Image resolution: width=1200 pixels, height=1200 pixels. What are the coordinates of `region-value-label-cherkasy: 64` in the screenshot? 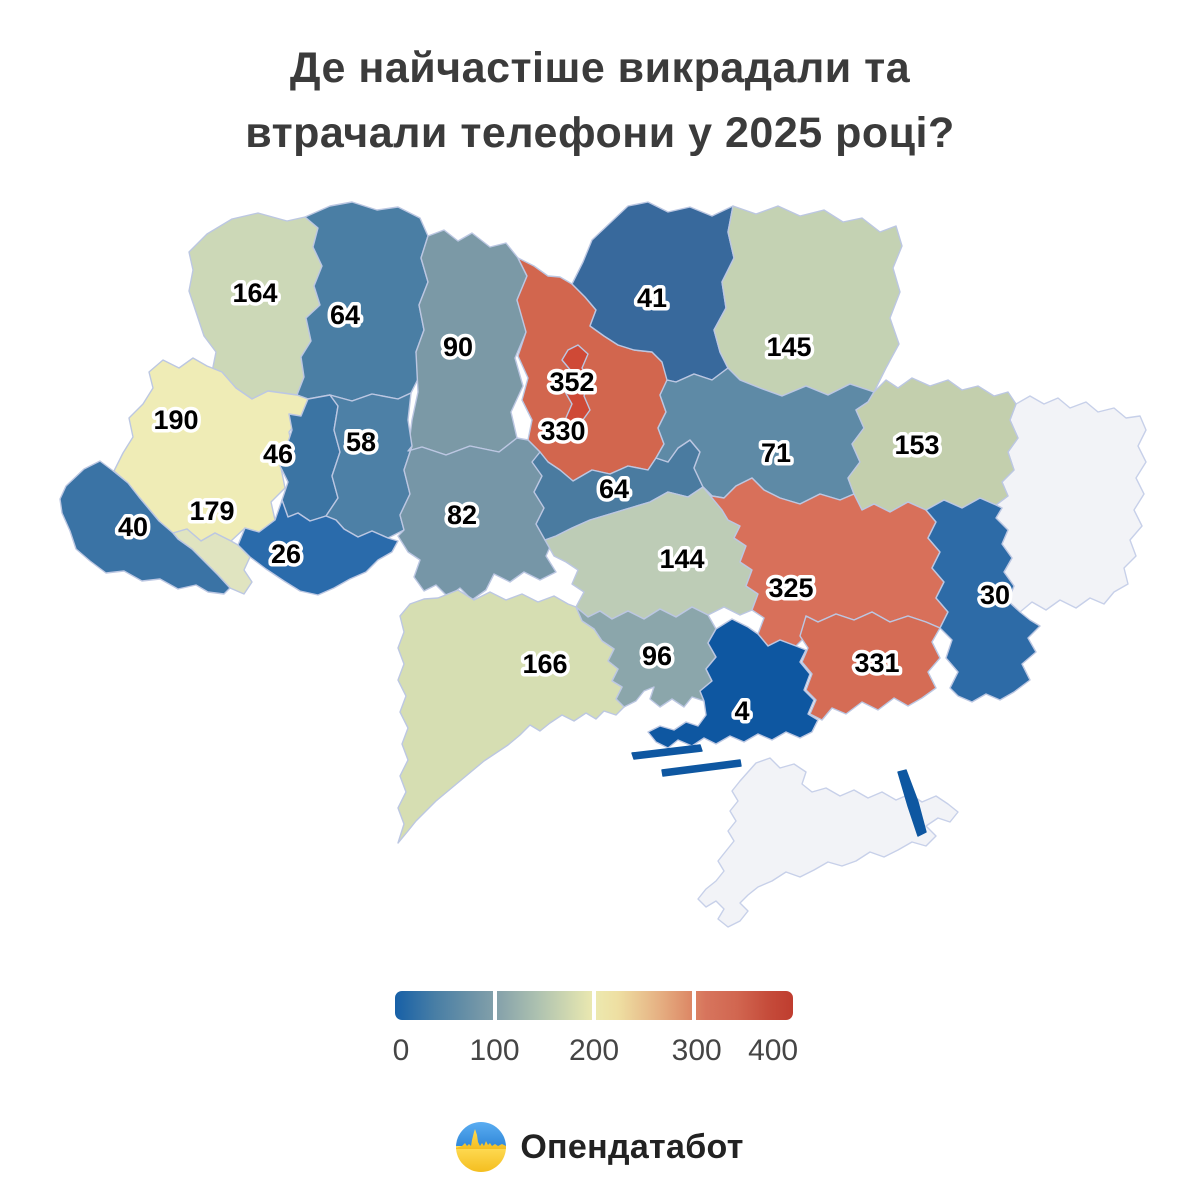 It's located at (614, 489).